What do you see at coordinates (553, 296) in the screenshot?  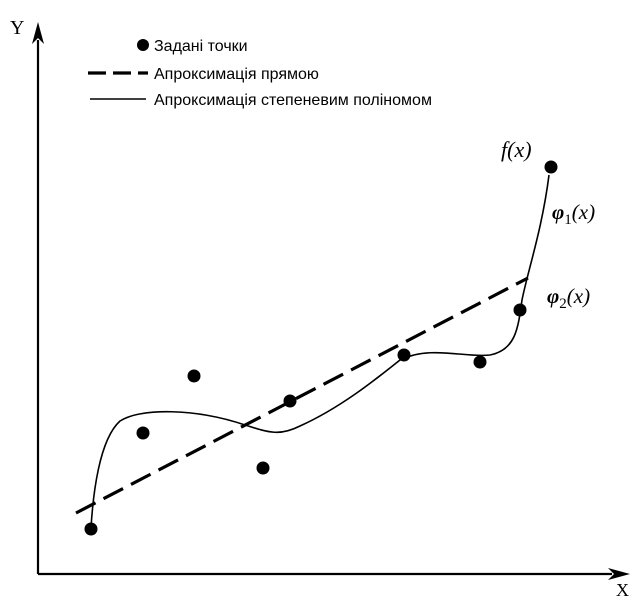 I see `label-phi2-symbol: φ` at bounding box center [553, 296].